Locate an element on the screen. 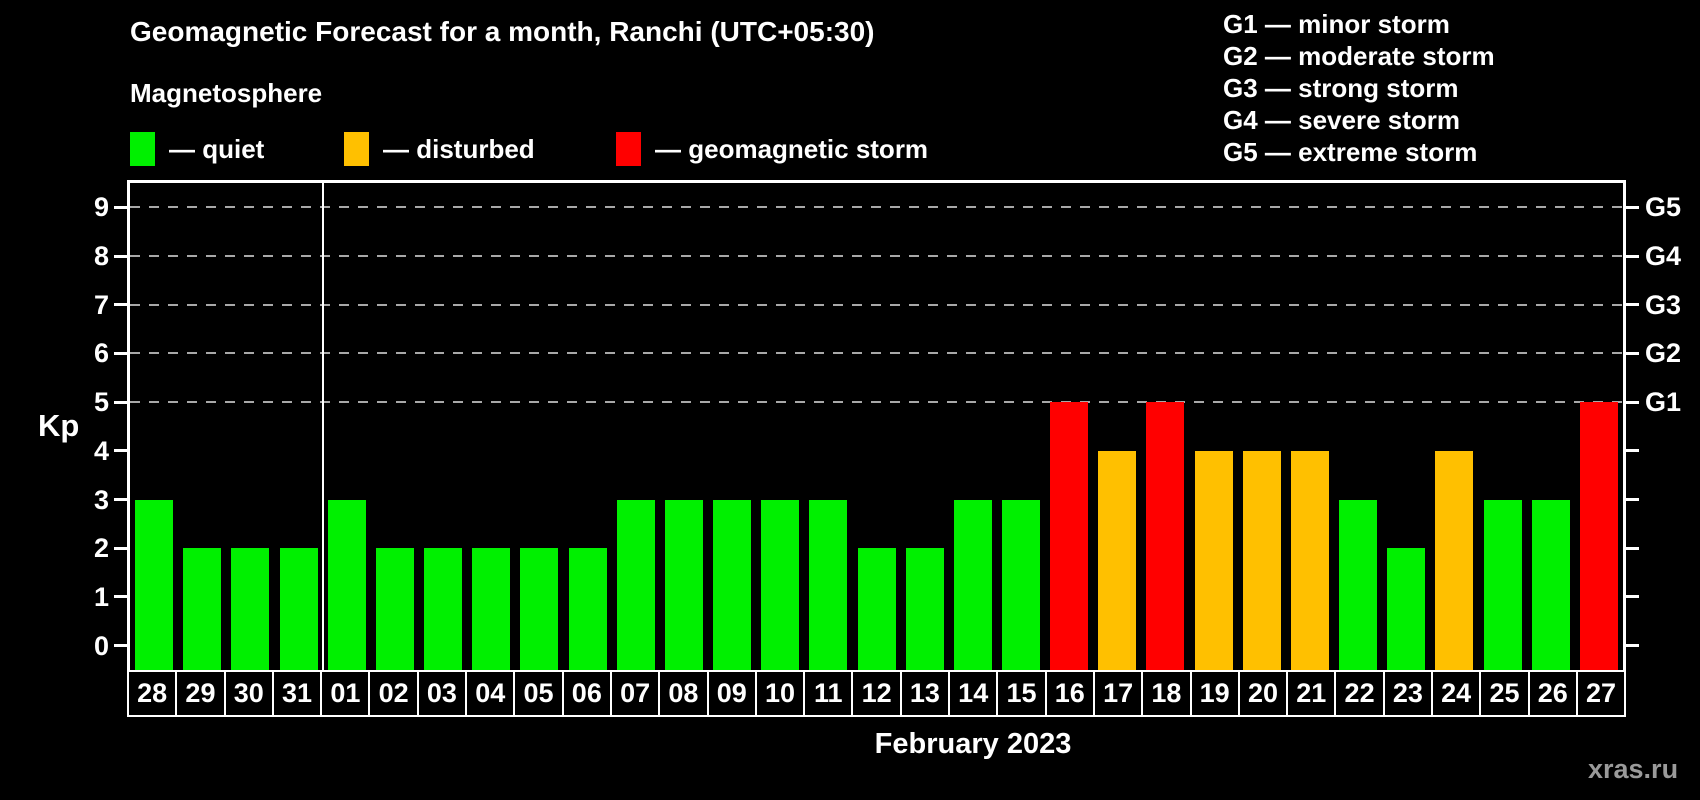 This screenshot has width=1700, height=800. day-cell-19: 19 is located at coordinates (1214, 693).